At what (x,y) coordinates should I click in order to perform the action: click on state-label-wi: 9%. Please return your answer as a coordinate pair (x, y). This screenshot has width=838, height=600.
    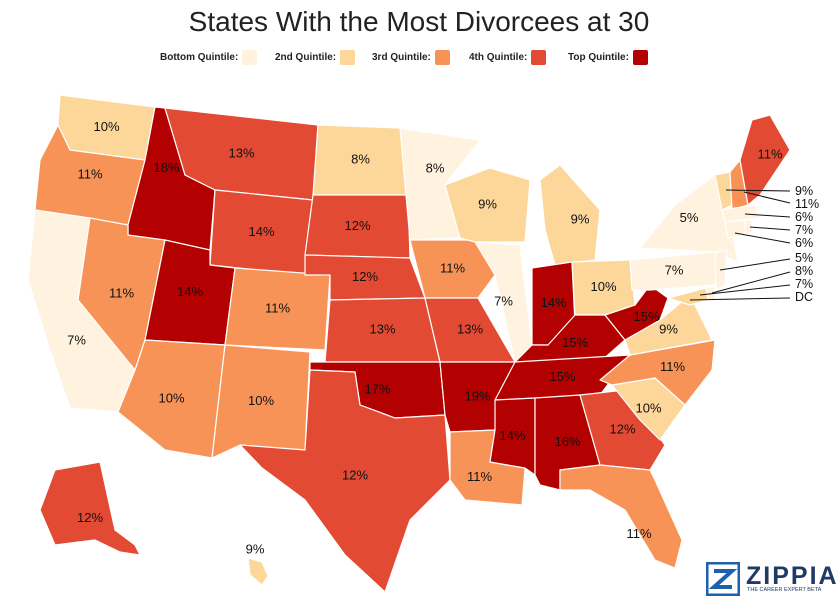
    Looking at the image, I should click on (487, 203).